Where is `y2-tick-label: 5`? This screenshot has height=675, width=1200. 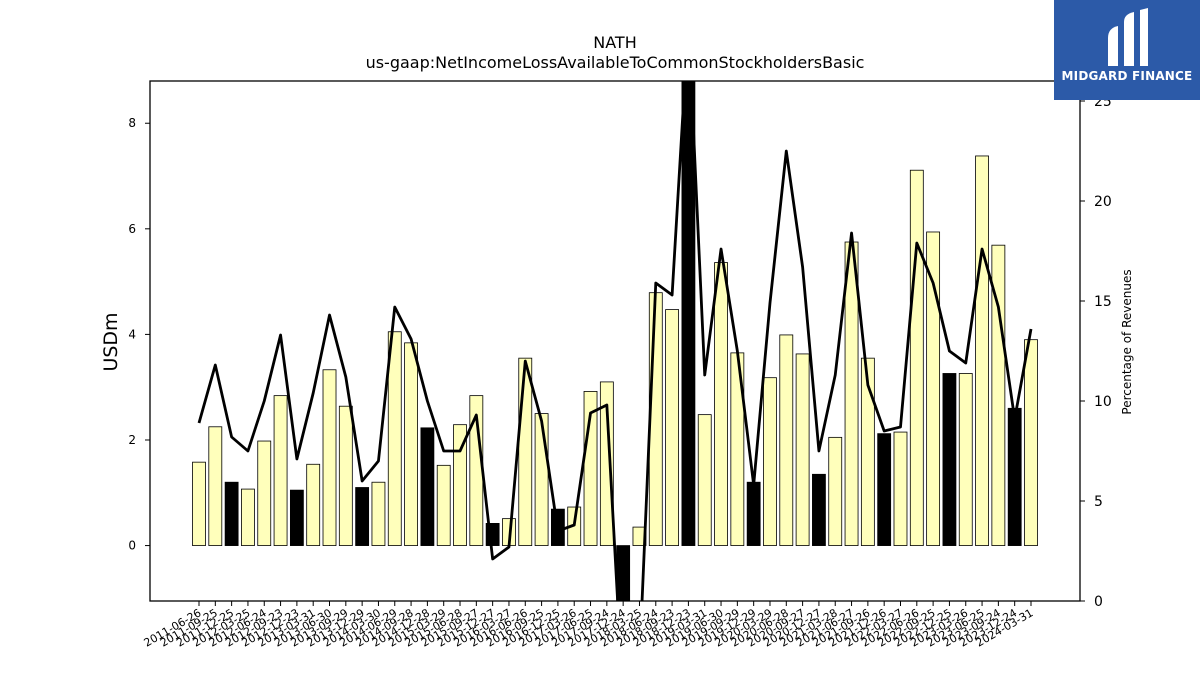
y2-tick-label: 5 is located at coordinates (1098, 502).